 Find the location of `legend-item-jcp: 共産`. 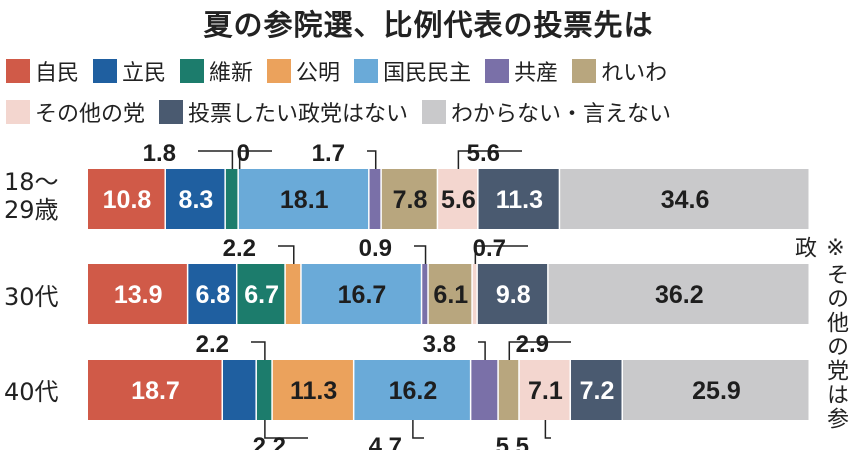

legend-item-jcp: 共産 is located at coordinates (521, 71).